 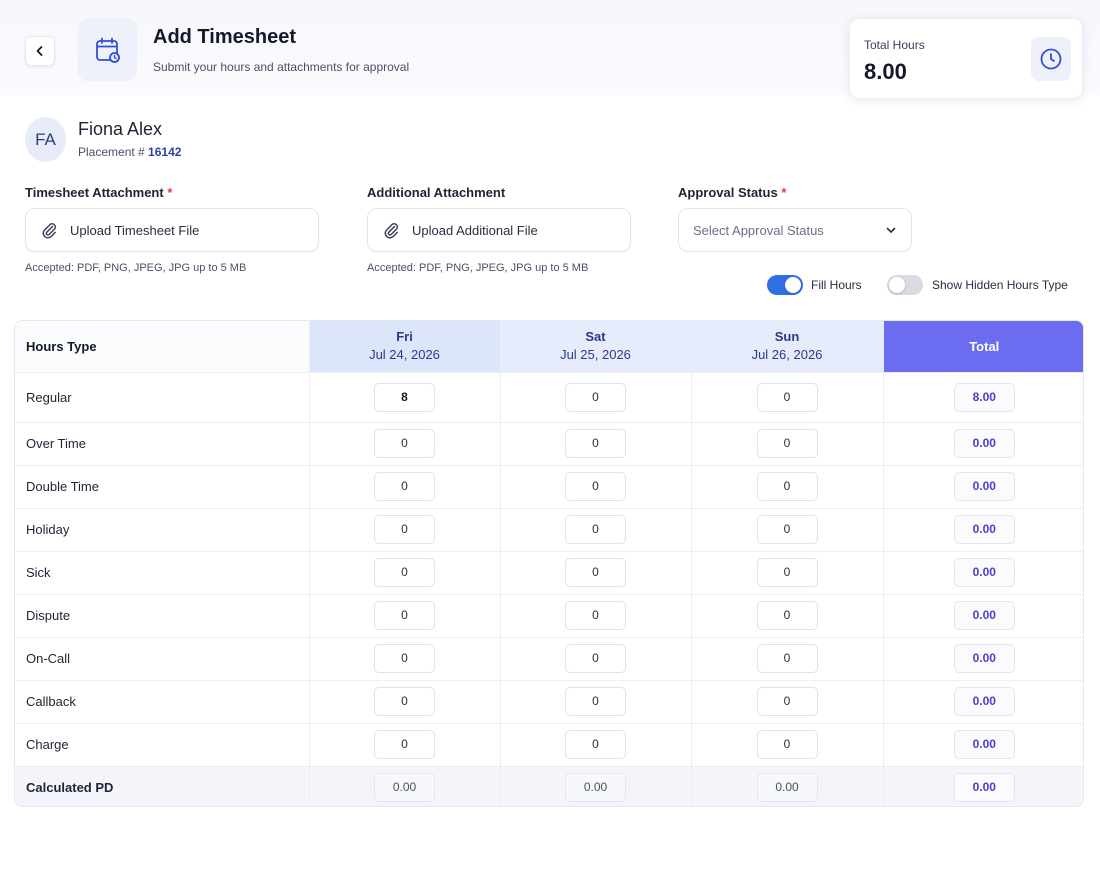 I want to click on day-header-sun: Sun Jul 26, 2026, so click(x=787, y=347).